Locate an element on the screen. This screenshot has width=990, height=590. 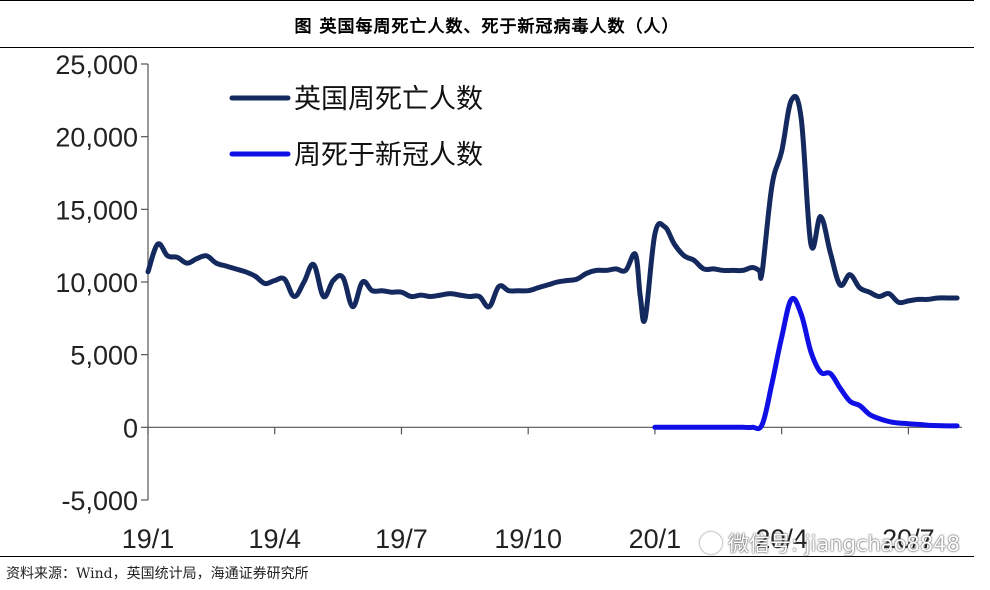
series-line-covid-weekly-deaths is located at coordinates (806, 363).